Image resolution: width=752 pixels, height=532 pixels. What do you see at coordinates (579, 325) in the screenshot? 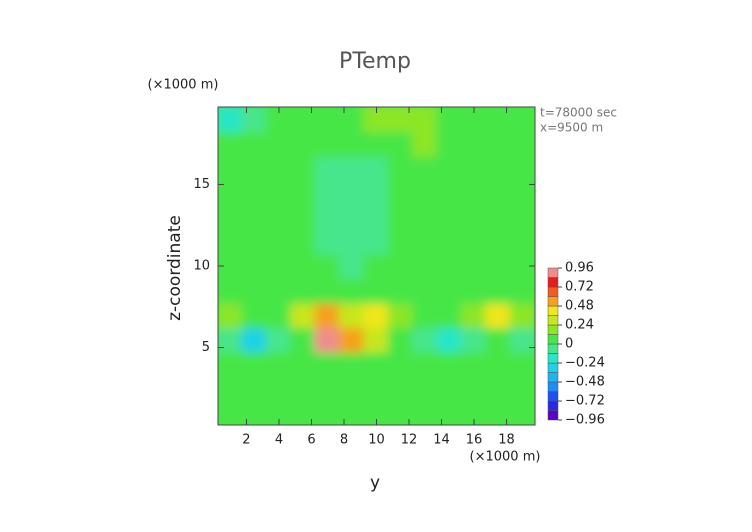
I see `colorbar-label: 0.24` at bounding box center [579, 325].